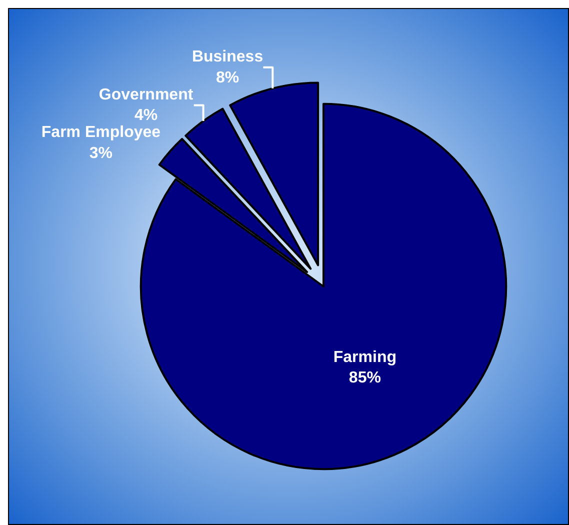  I want to click on data-label: 3%, so click(101, 153).